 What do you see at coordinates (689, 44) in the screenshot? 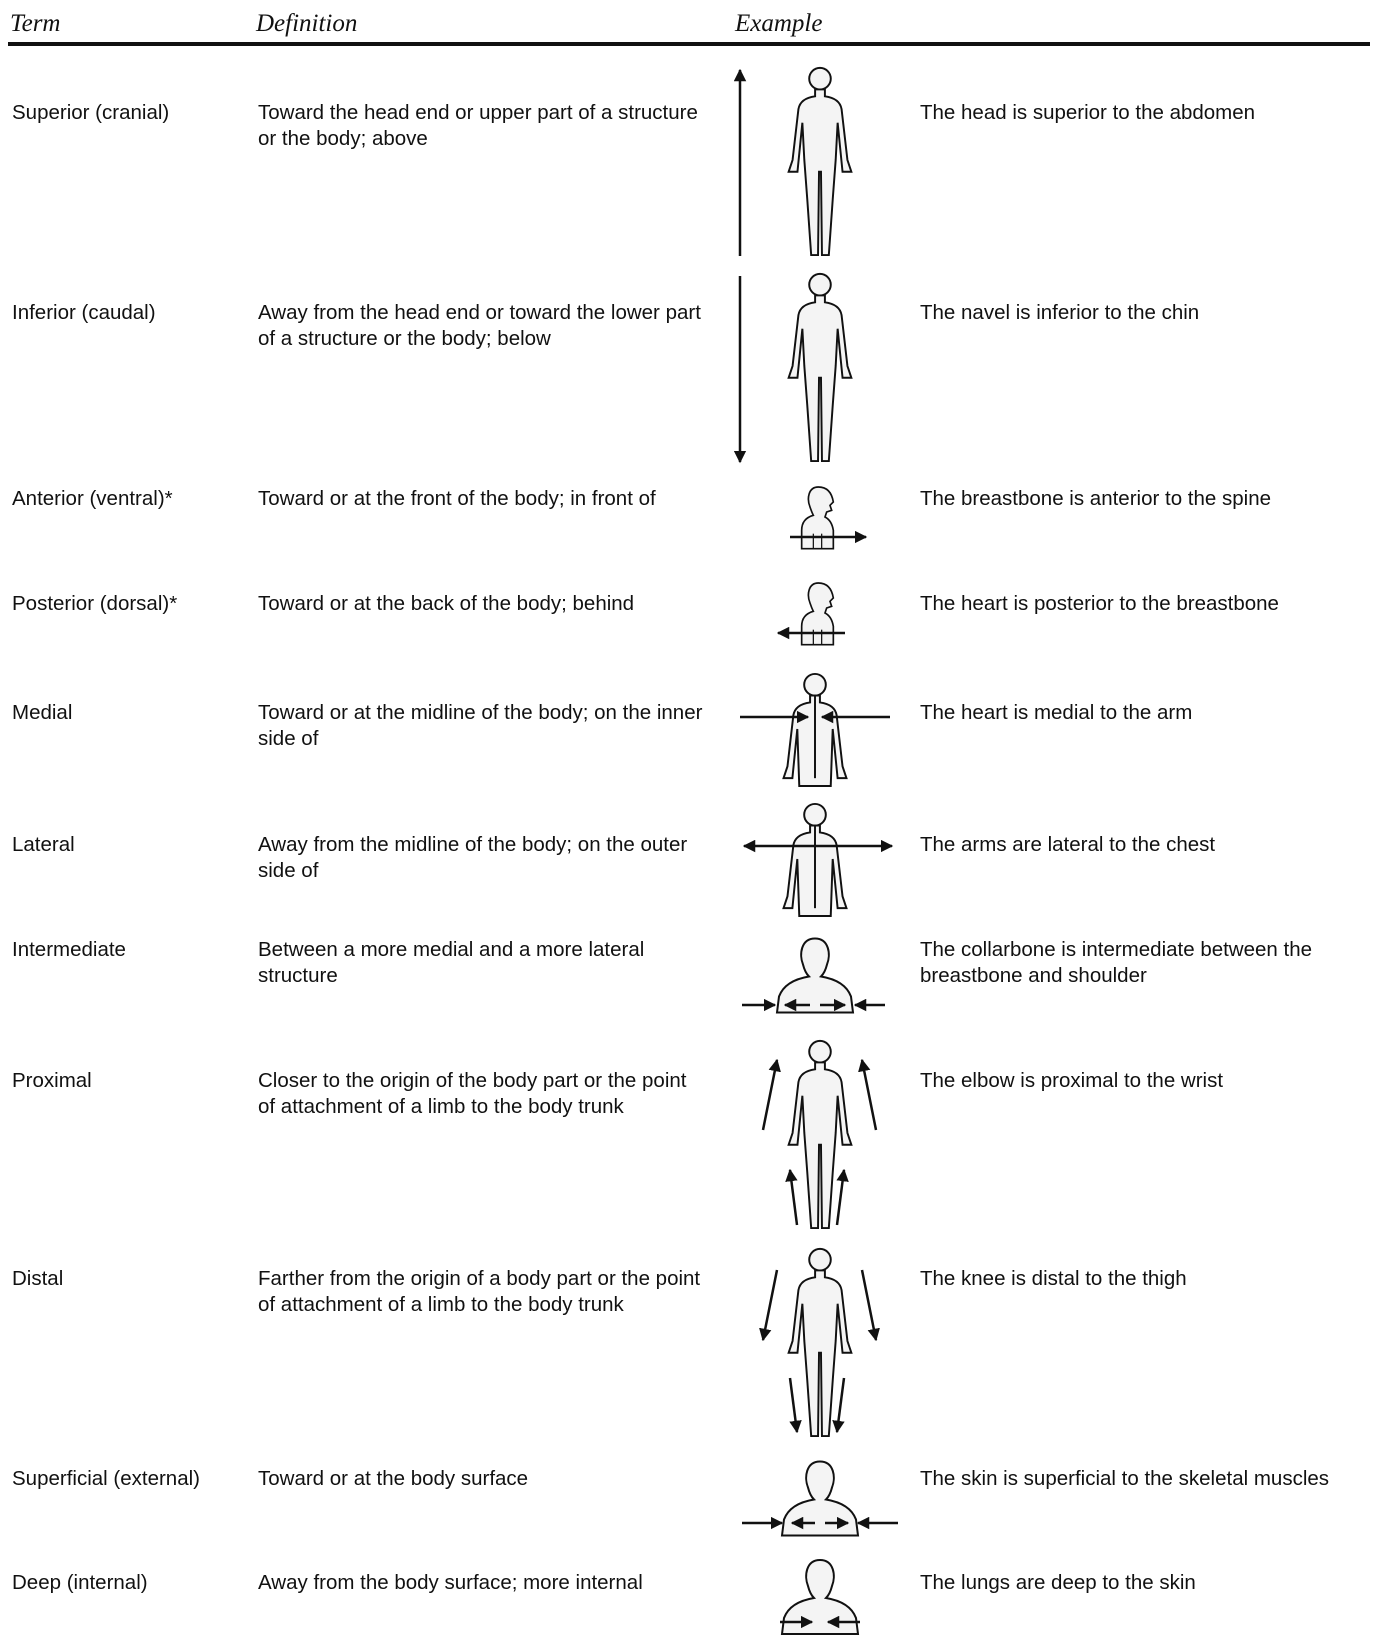
I see `header-rule` at bounding box center [689, 44].